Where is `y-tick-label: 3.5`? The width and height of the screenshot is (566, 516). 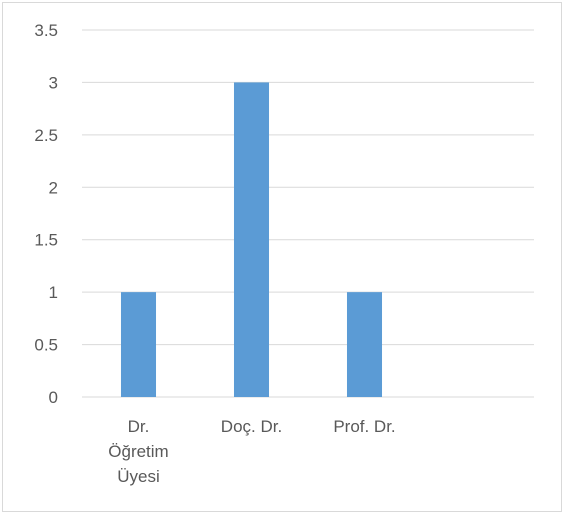
y-tick-label: 3.5 is located at coordinates (46, 30).